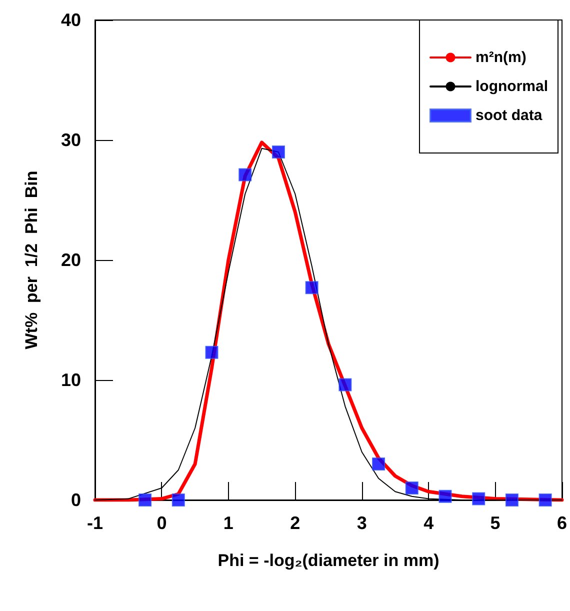 The height and width of the screenshot is (611, 570). I want to click on x-tick-label: 4, so click(429, 523).